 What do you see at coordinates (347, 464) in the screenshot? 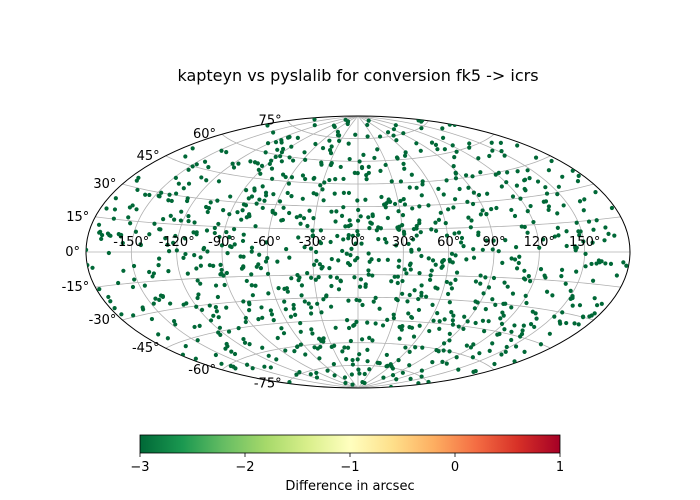
I see `colorbar: −3 −2 −1 0 1 Difference in arcsec` at bounding box center [347, 464].